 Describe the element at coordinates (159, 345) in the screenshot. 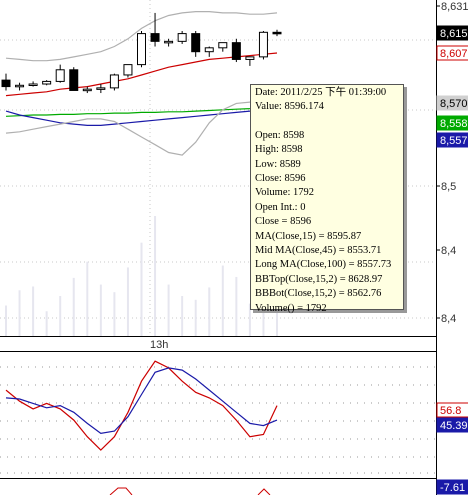

I see `time-axis-label: 13h` at that location.